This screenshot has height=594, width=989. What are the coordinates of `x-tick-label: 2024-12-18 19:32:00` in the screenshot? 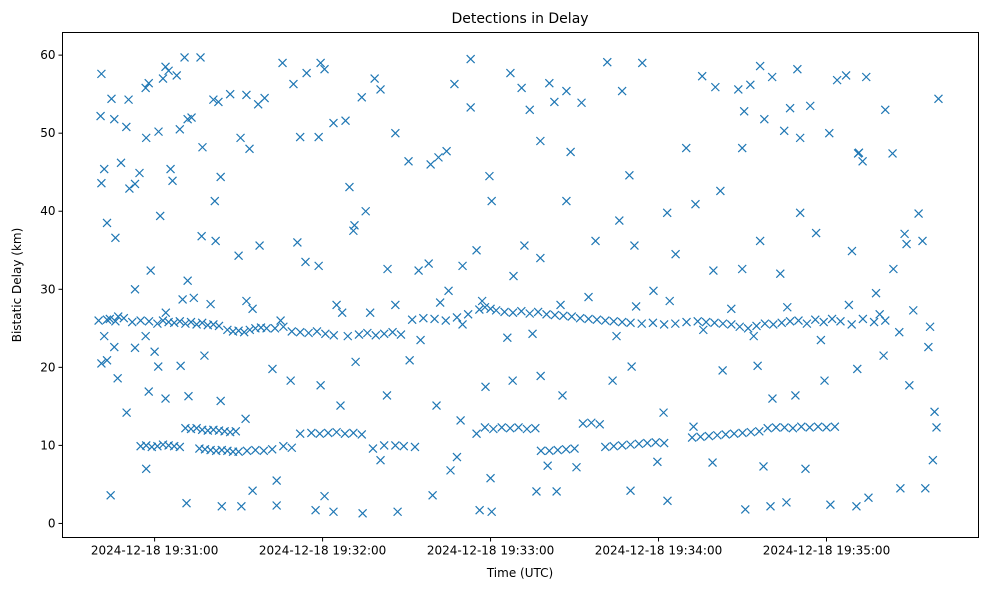 It's located at (322, 551).